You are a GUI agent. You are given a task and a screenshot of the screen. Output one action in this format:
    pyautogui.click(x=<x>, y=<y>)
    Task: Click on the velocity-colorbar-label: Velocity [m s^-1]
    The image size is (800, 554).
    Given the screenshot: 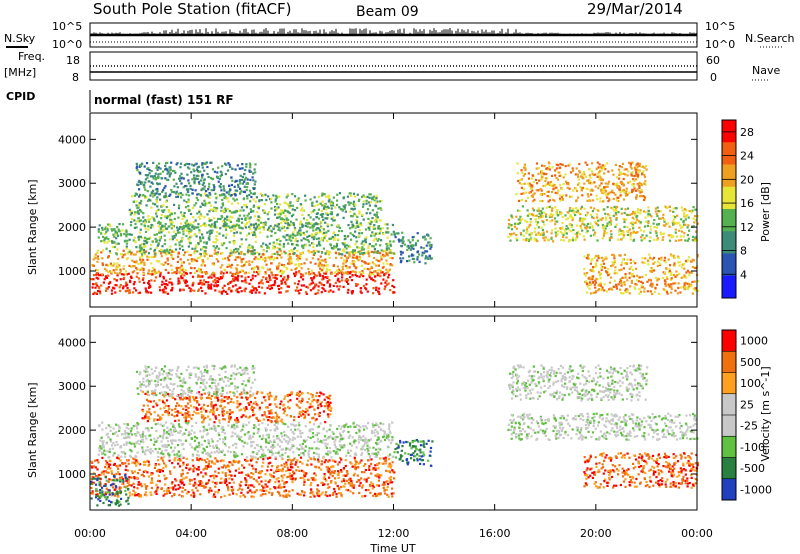 What is the action you would take?
    pyautogui.click(x=765, y=413)
    